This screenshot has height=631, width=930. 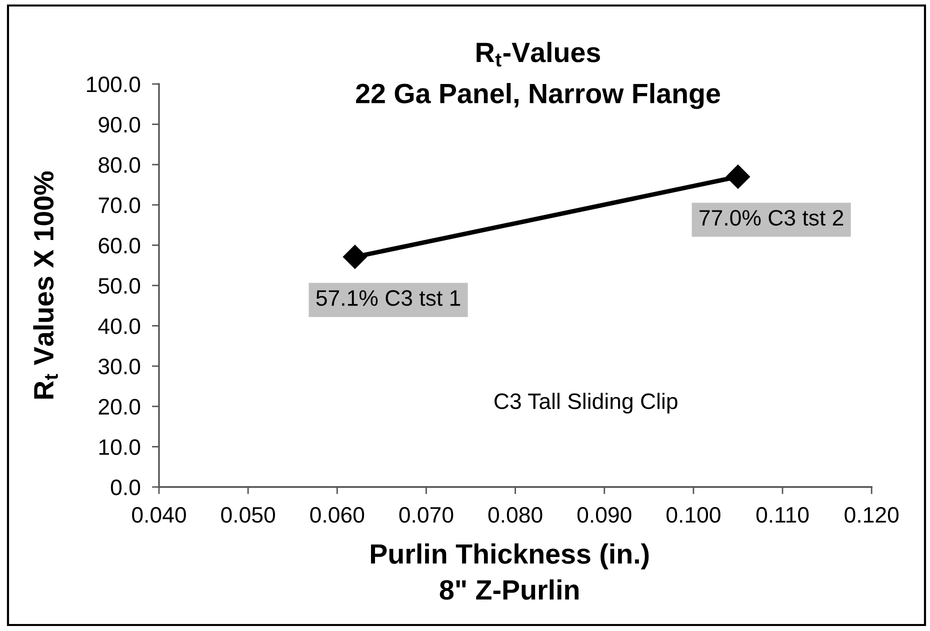 What do you see at coordinates (119, 326) in the screenshot?
I see `y-tick-label: 40.0` at bounding box center [119, 326].